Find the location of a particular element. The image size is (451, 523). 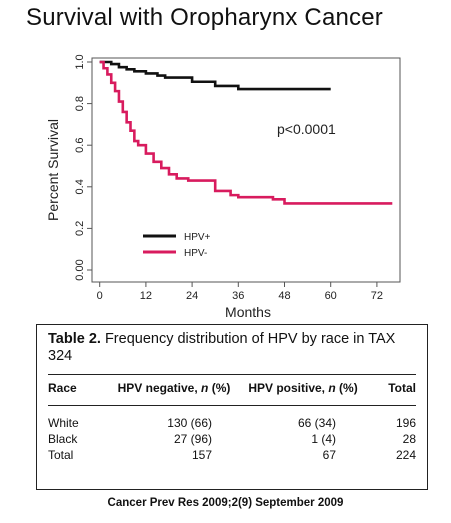

x-tick-label: 72 is located at coordinates (377, 296).